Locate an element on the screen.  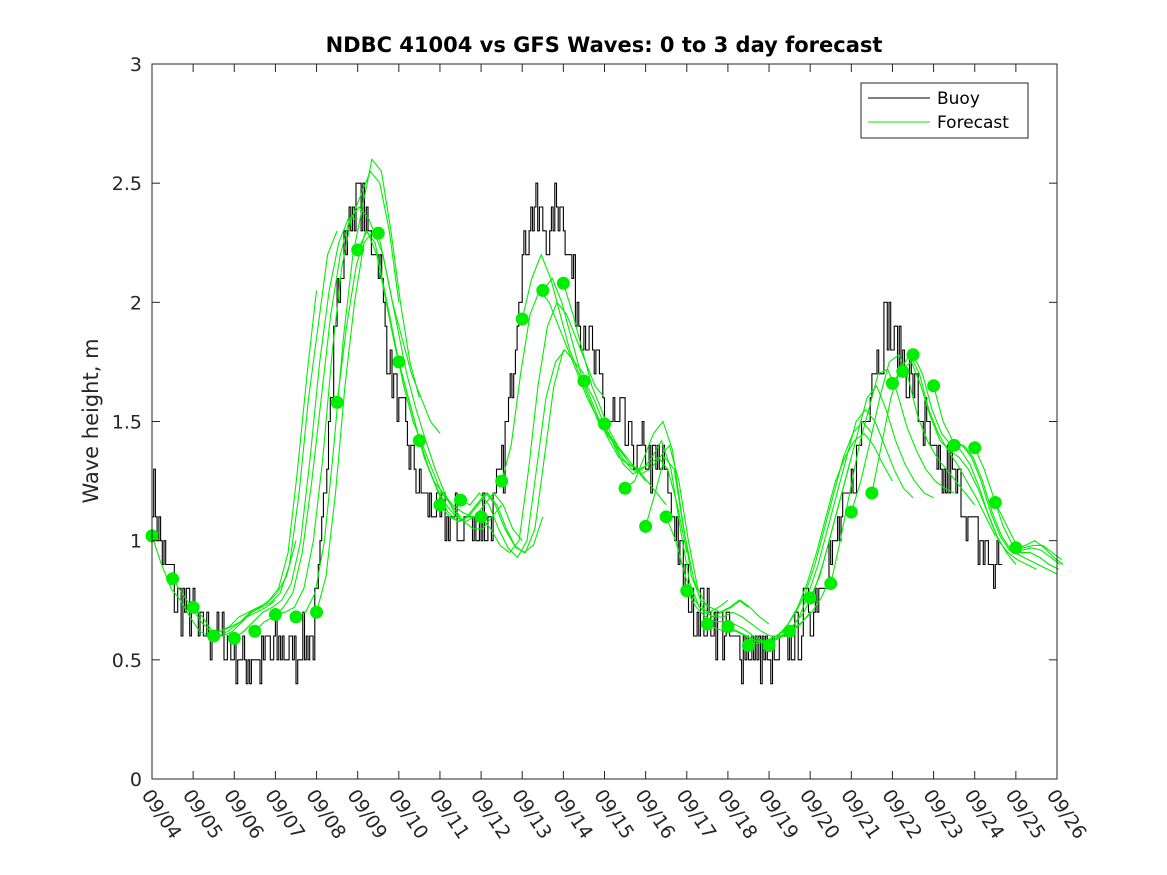
legend-label-forecast: Forecast is located at coordinates (973, 123).